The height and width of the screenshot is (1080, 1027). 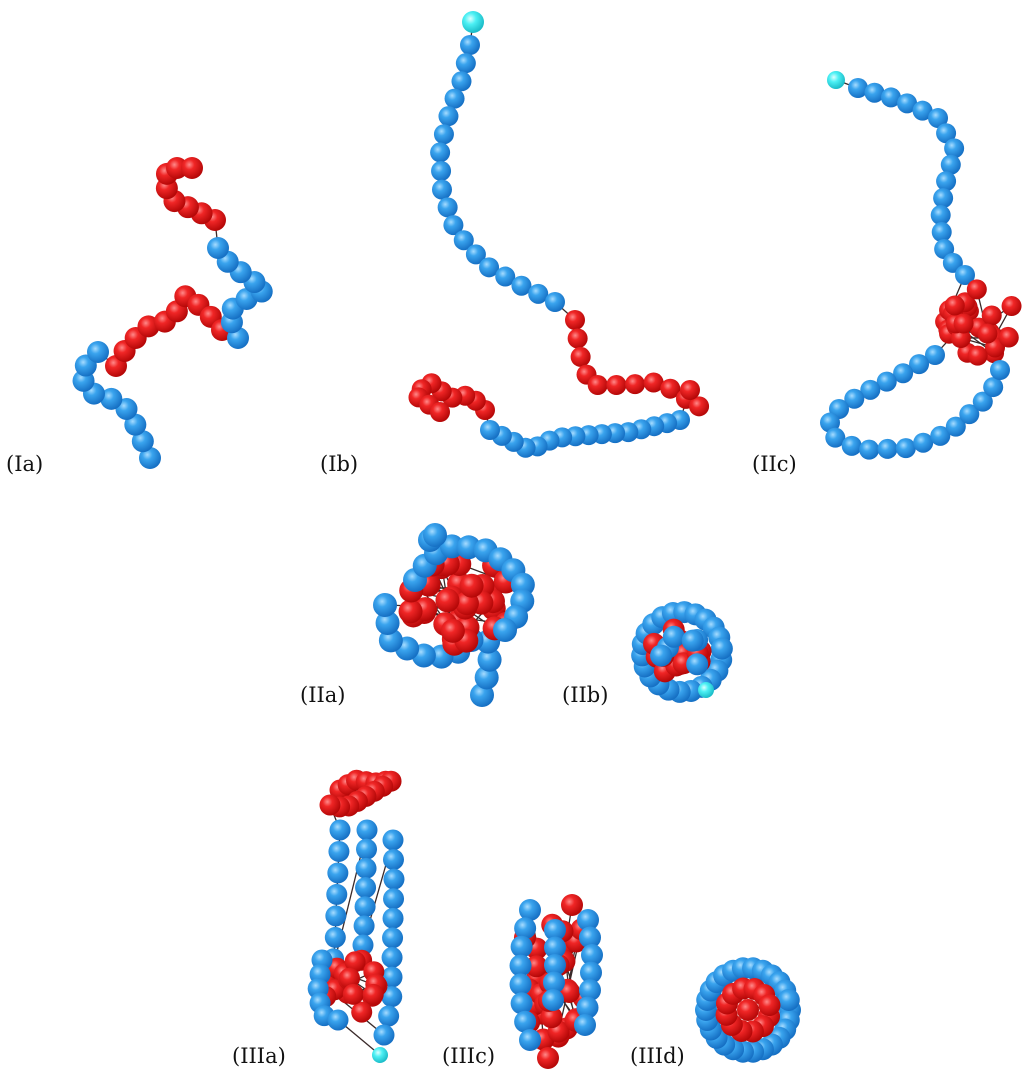 I want to click on panel-iiia-chain, so click(x=356, y=916).